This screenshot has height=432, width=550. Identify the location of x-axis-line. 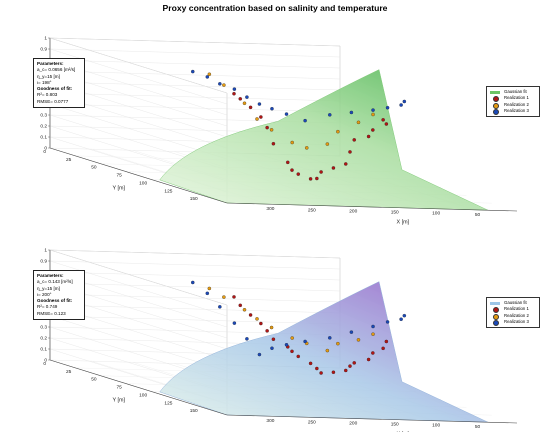
(372, 207).